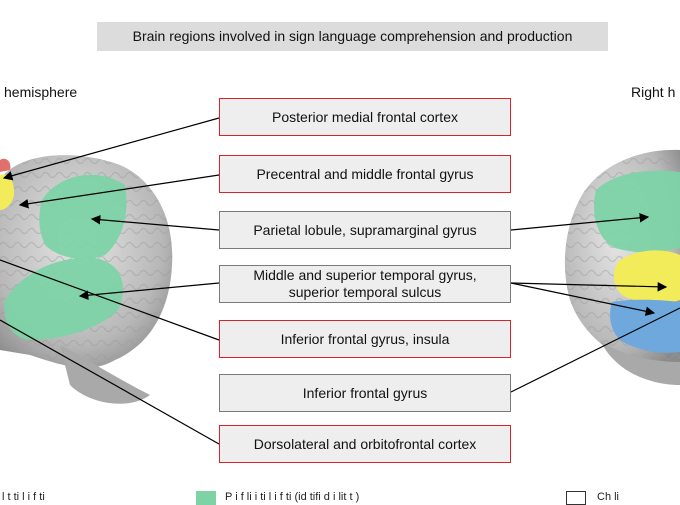  What do you see at coordinates (365, 444) in the screenshot?
I see `label-dorsolateral-orbitofrontal-cortex: Dorsolateral and orbitofrontal cortex` at bounding box center [365, 444].